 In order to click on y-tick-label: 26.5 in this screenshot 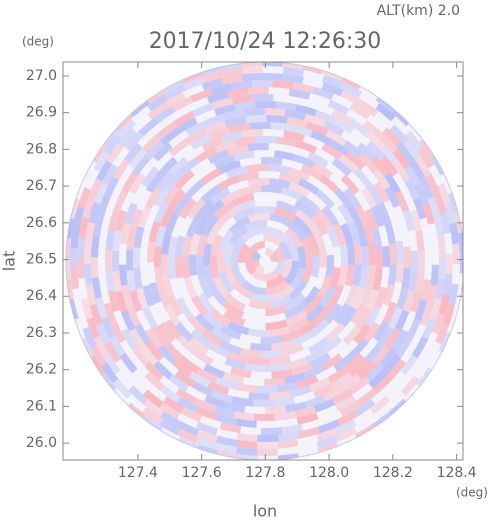, I will do `click(41, 260)`.